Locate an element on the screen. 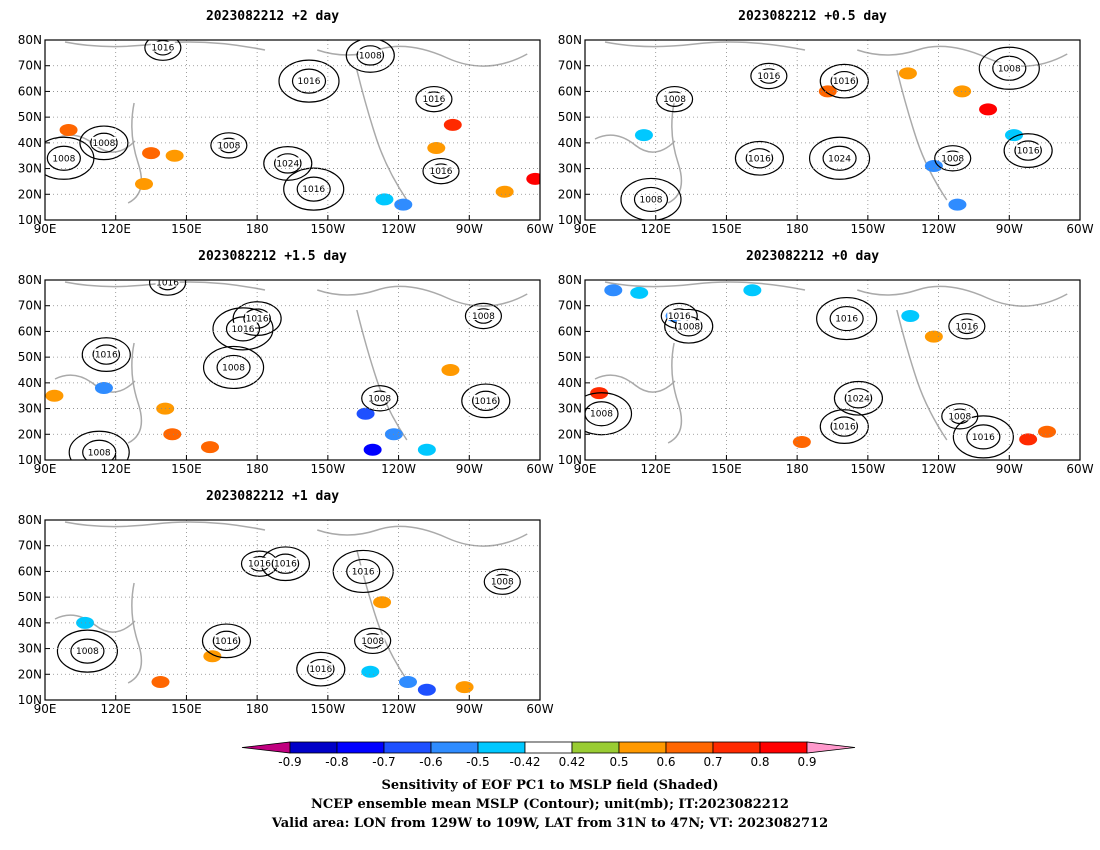  panel-title: 2023082212 +0 day is located at coordinates (812, 256).